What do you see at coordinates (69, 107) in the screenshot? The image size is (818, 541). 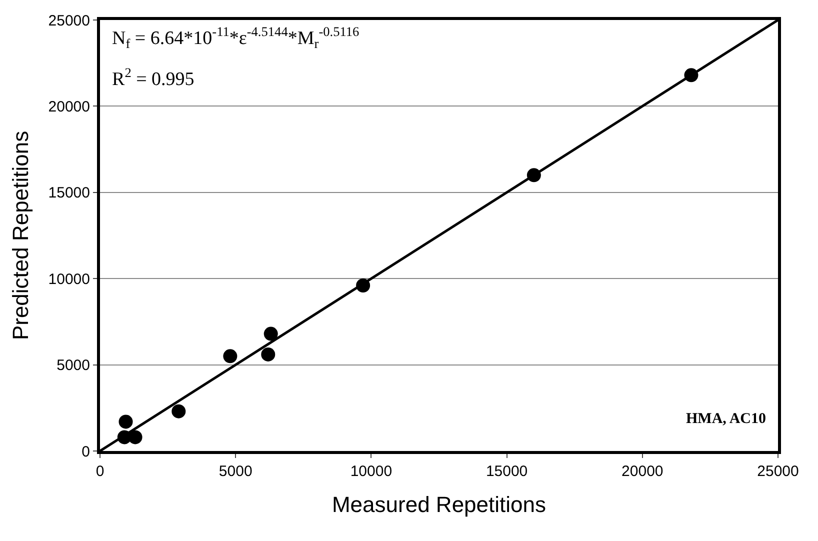 I see `y-tick-label: 20000` at bounding box center [69, 107].